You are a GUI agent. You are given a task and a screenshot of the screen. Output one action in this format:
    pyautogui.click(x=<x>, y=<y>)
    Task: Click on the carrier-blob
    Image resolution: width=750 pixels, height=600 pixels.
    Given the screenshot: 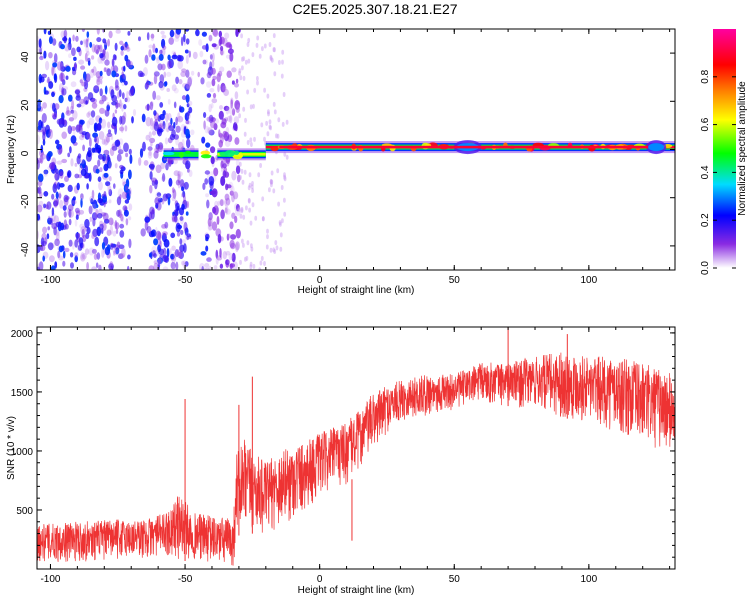 What is the action you would take?
    pyautogui.click(x=181, y=154)
    